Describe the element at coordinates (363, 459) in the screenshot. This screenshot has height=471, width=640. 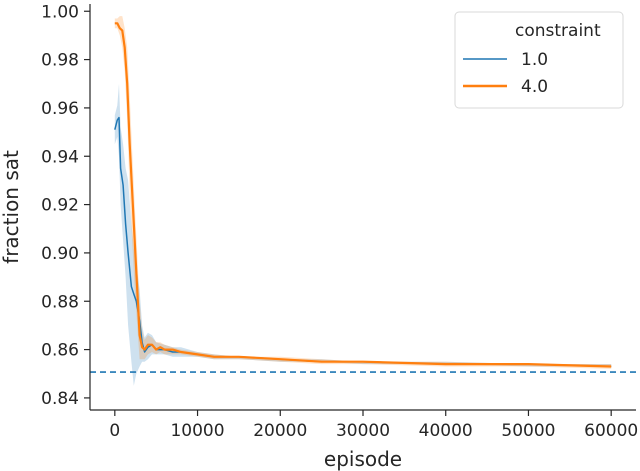
I see `x-axis-label: episode` at that location.